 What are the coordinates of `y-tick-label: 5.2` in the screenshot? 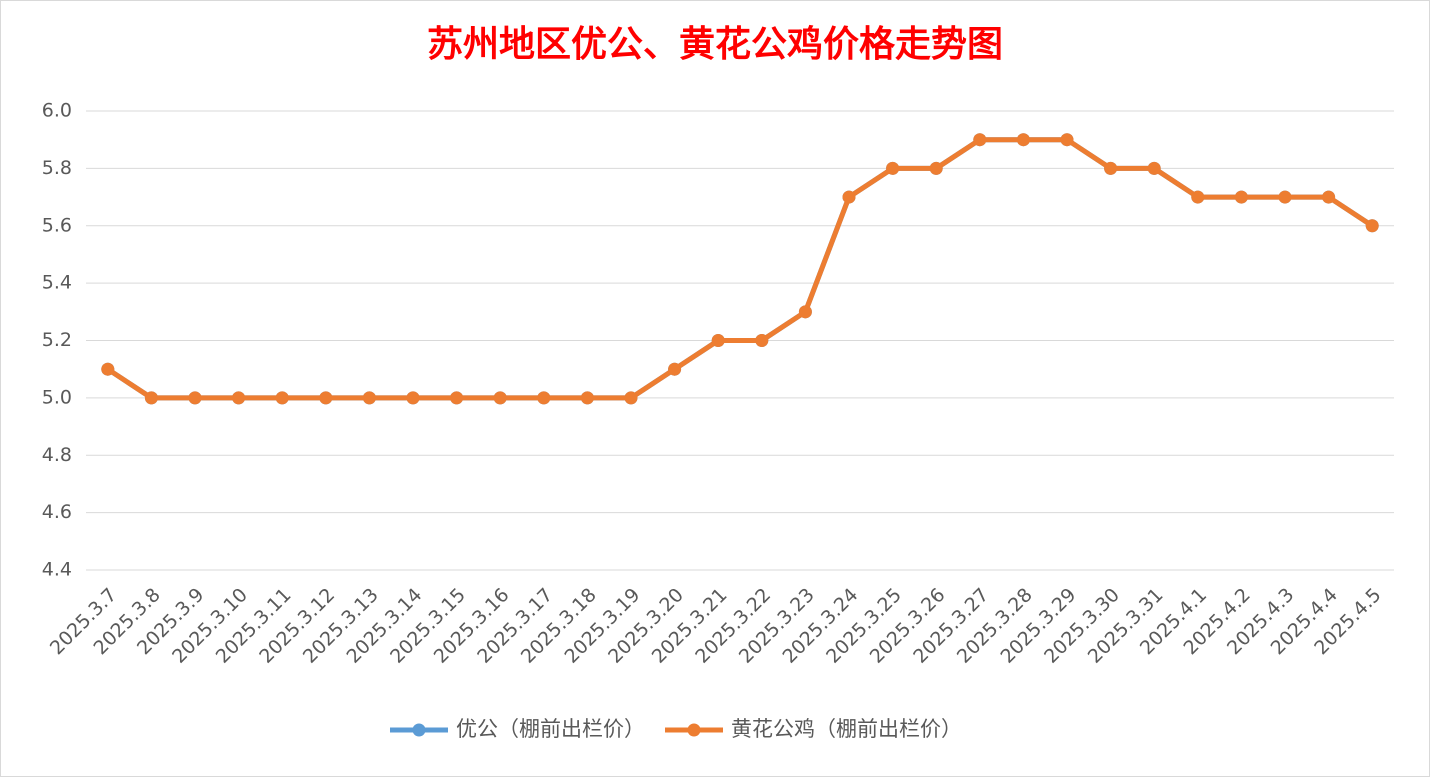 It's located at (57, 340).